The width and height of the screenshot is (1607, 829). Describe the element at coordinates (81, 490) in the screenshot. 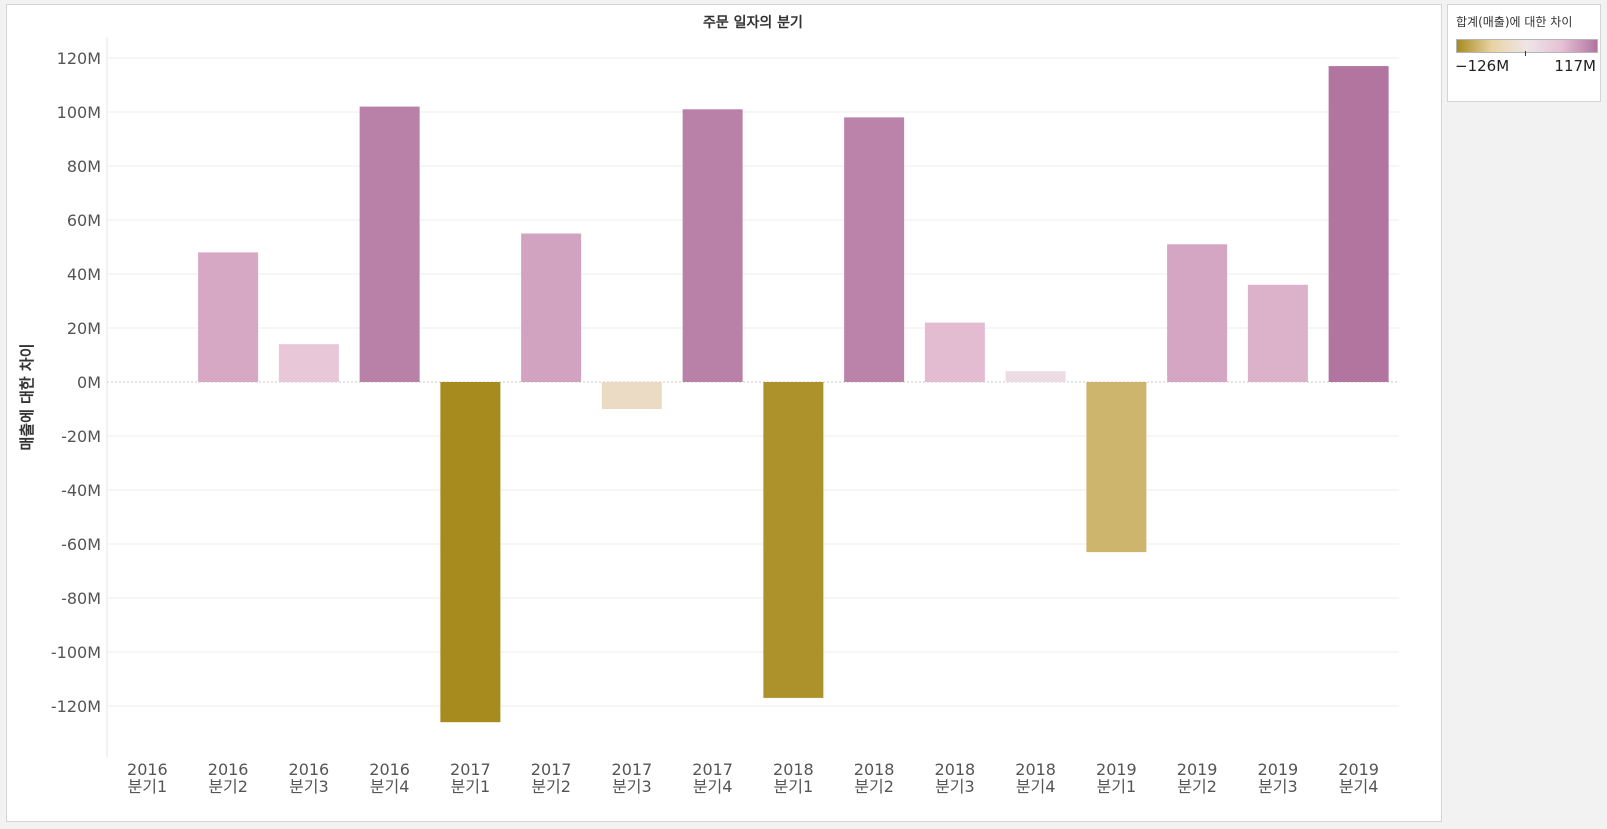

I see `y-tick-label: -40M` at that location.